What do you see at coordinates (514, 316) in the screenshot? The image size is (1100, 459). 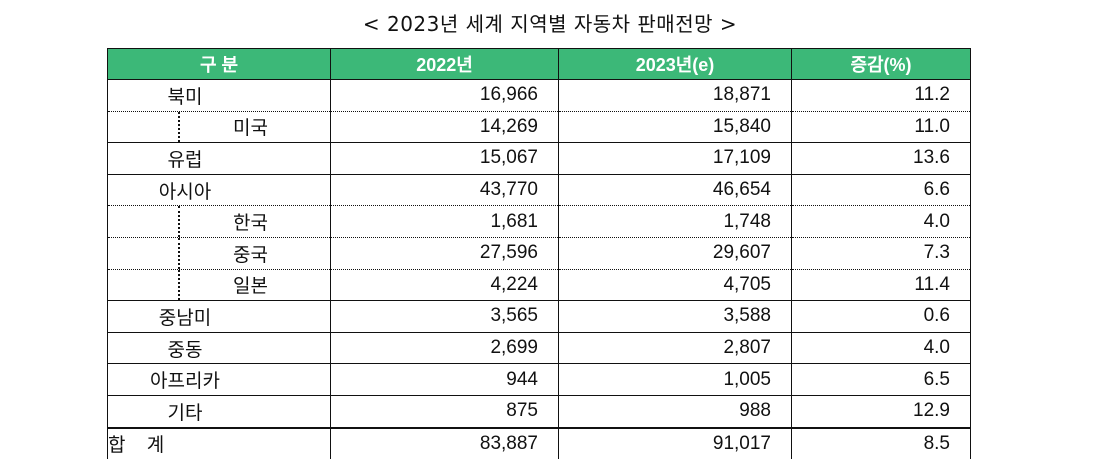 I see `value-2022-cell-text: 3,565` at bounding box center [514, 316].